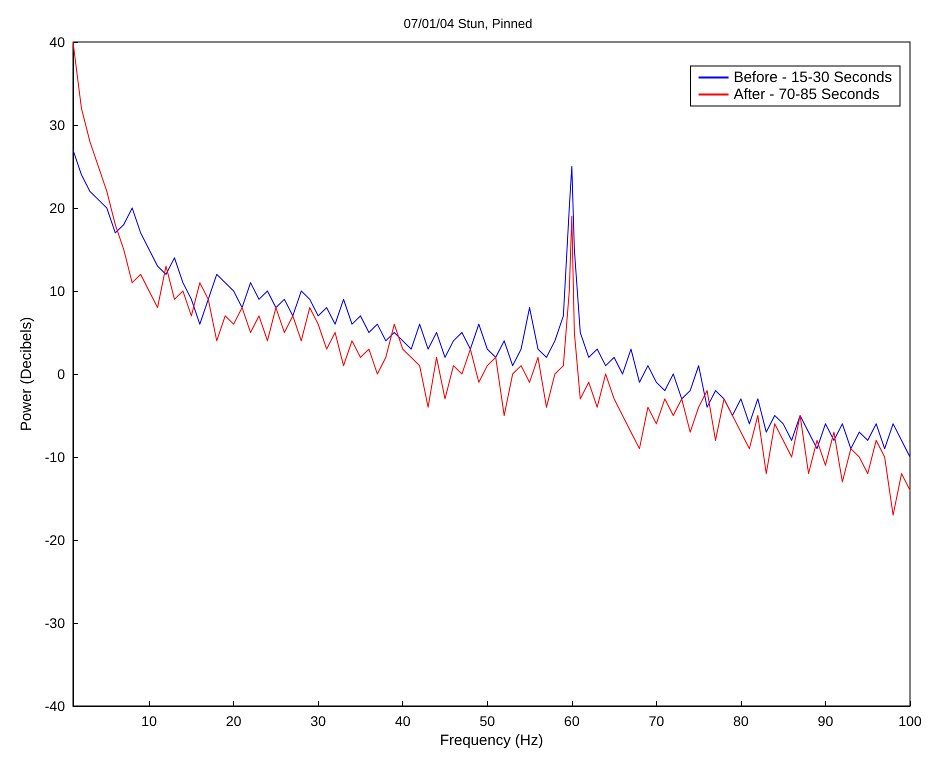 The height and width of the screenshot is (766, 938). What do you see at coordinates (57, 42) in the screenshot?
I see `y-tick-label: 40` at bounding box center [57, 42].